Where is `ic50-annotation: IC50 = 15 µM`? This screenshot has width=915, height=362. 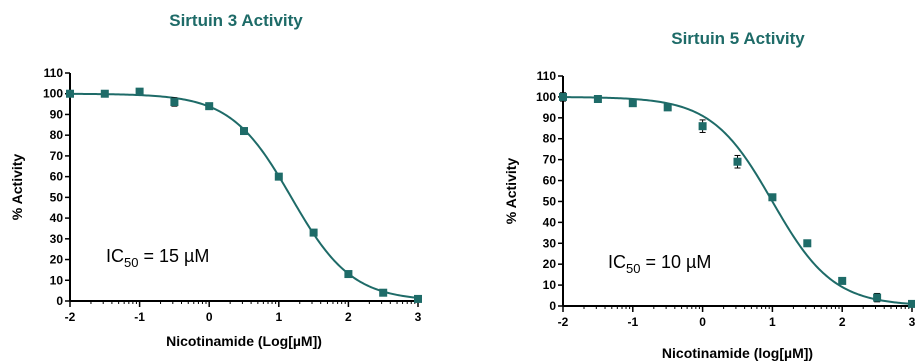 ic50-annotation: IC50 = 15 µM is located at coordinates (157, 258).